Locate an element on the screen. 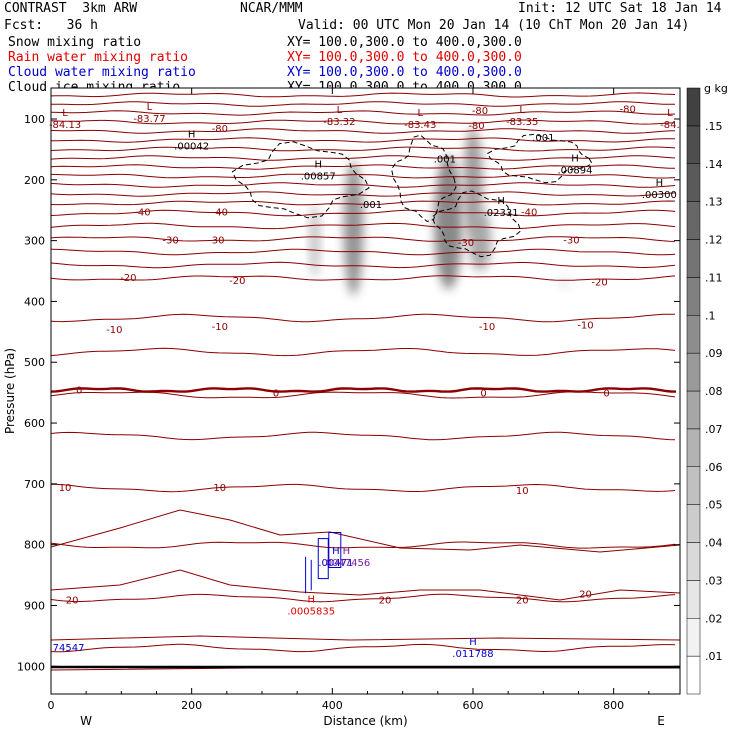  extremum-value: -83.43 is located at coordinates (420, 125).